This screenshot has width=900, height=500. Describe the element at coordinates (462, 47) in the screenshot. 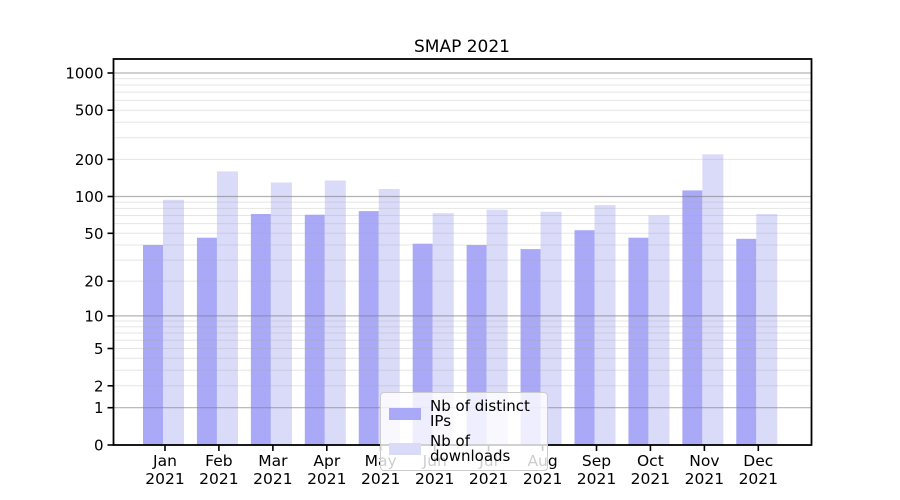

I see `chart-title: SMAP 2021` at that location.